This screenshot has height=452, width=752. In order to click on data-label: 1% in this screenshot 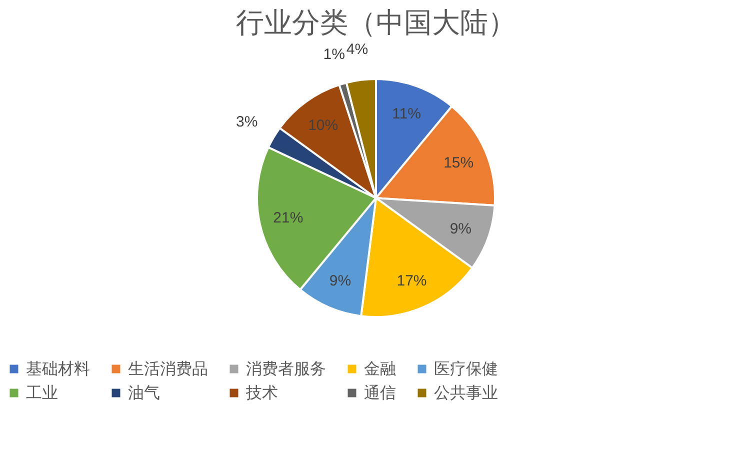, I will do `click(334, 54)`.